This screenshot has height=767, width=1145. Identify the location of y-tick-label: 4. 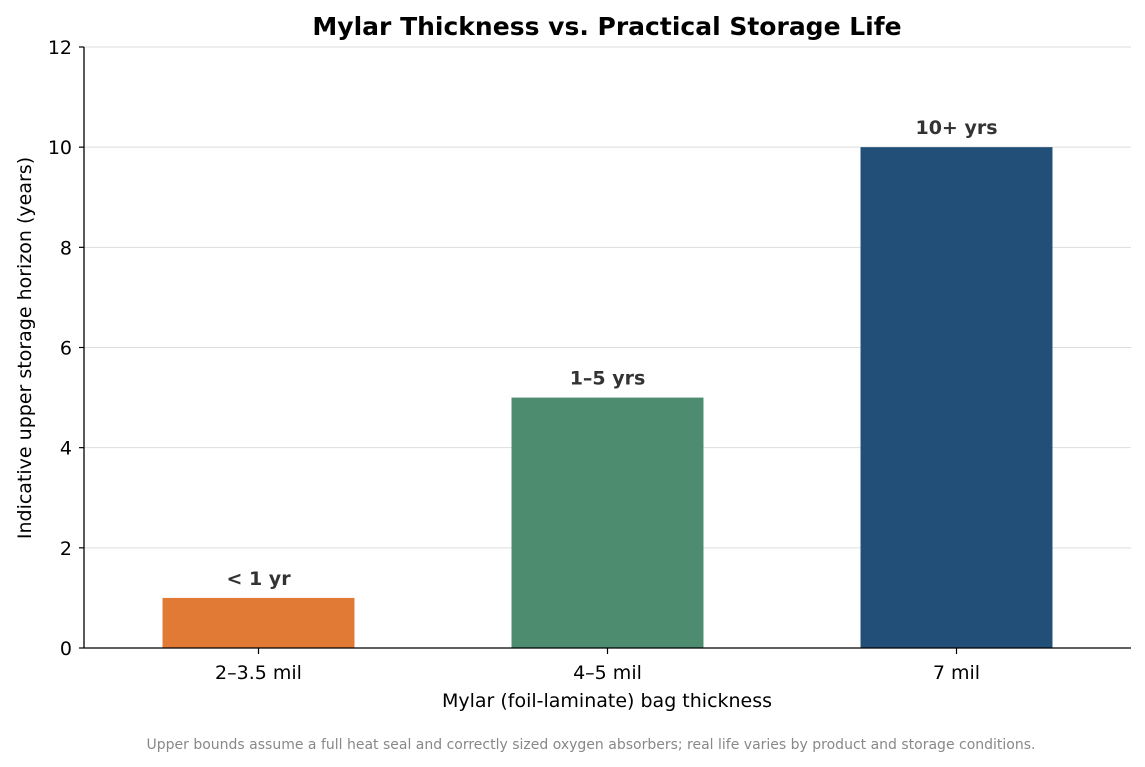
(66, 449).